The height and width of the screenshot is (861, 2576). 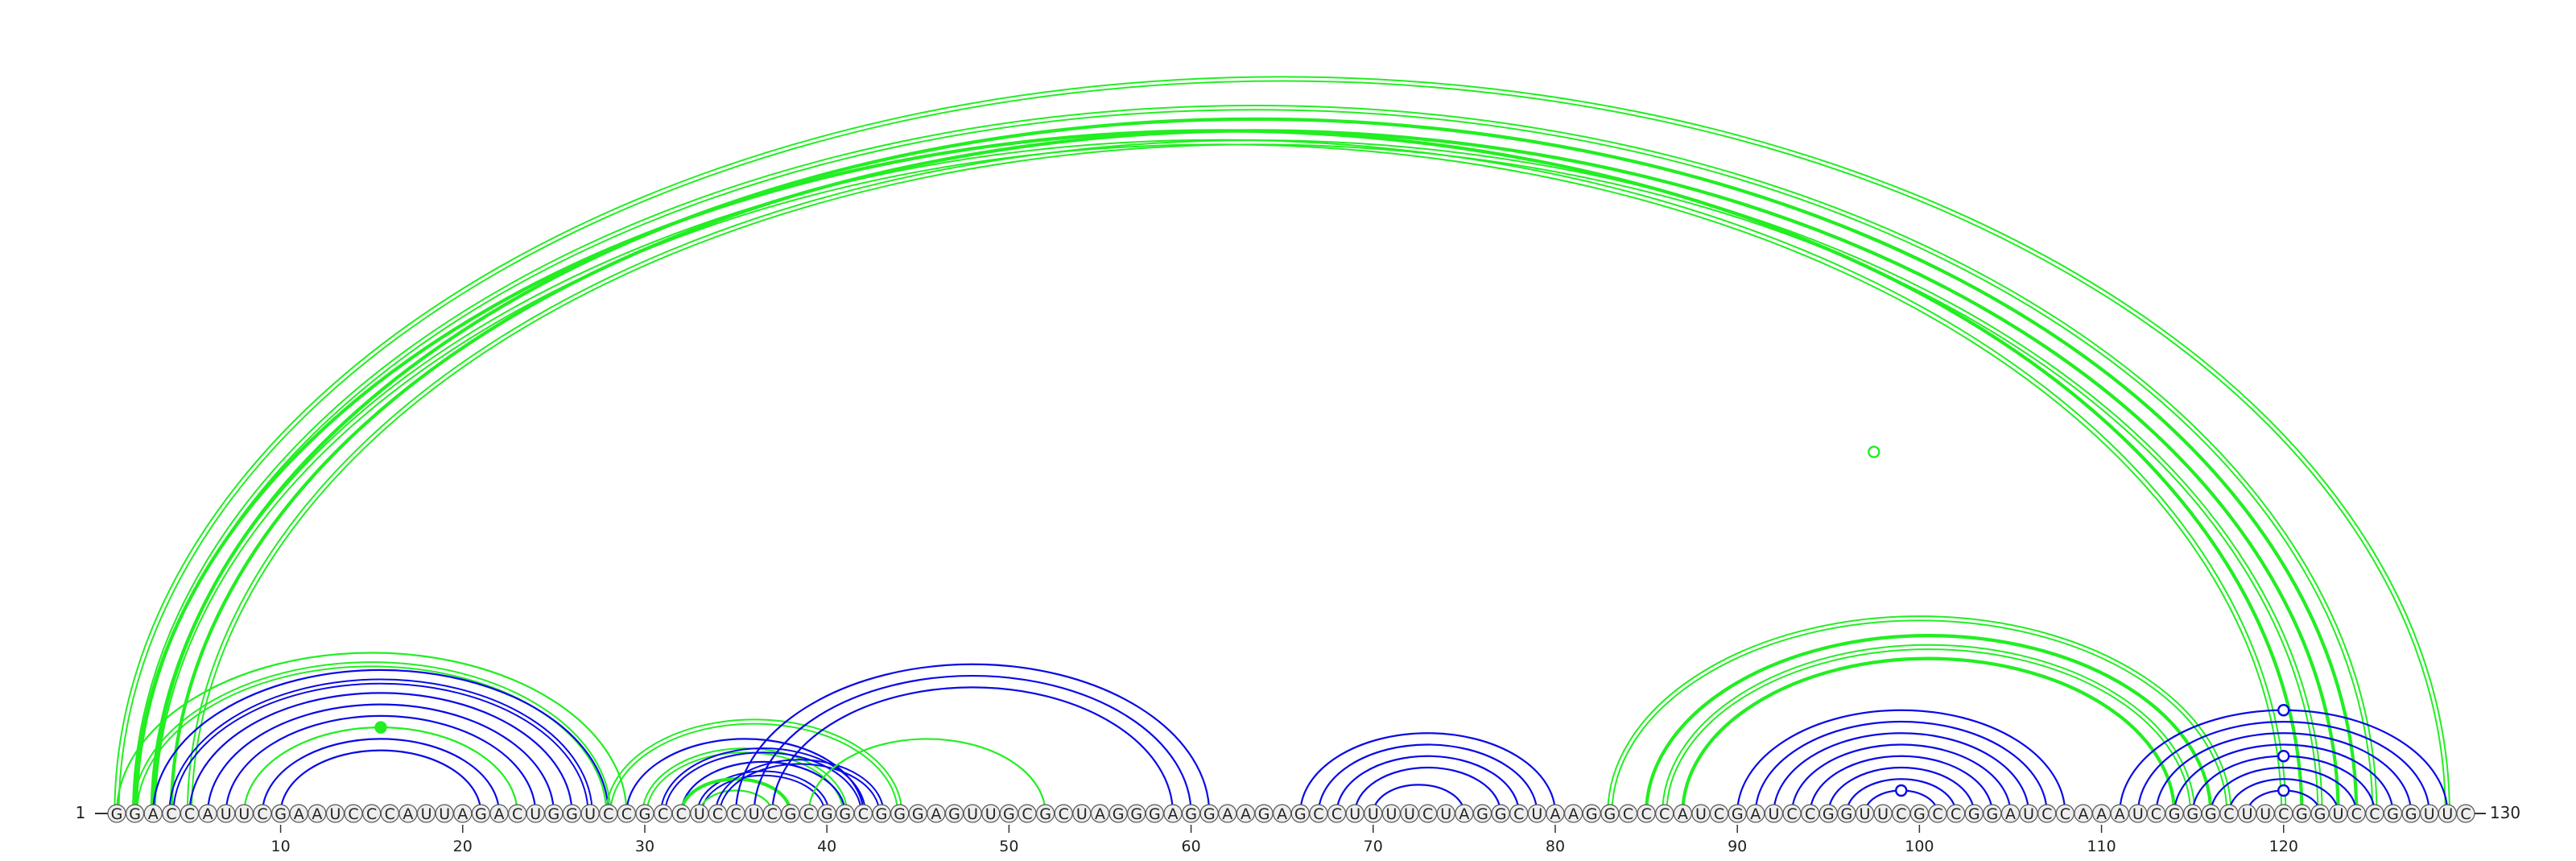 What do you see at coordinates (280, 846) in the screenshot?
I see `axis-tick-label: 10` at bounding box center [280, 846].